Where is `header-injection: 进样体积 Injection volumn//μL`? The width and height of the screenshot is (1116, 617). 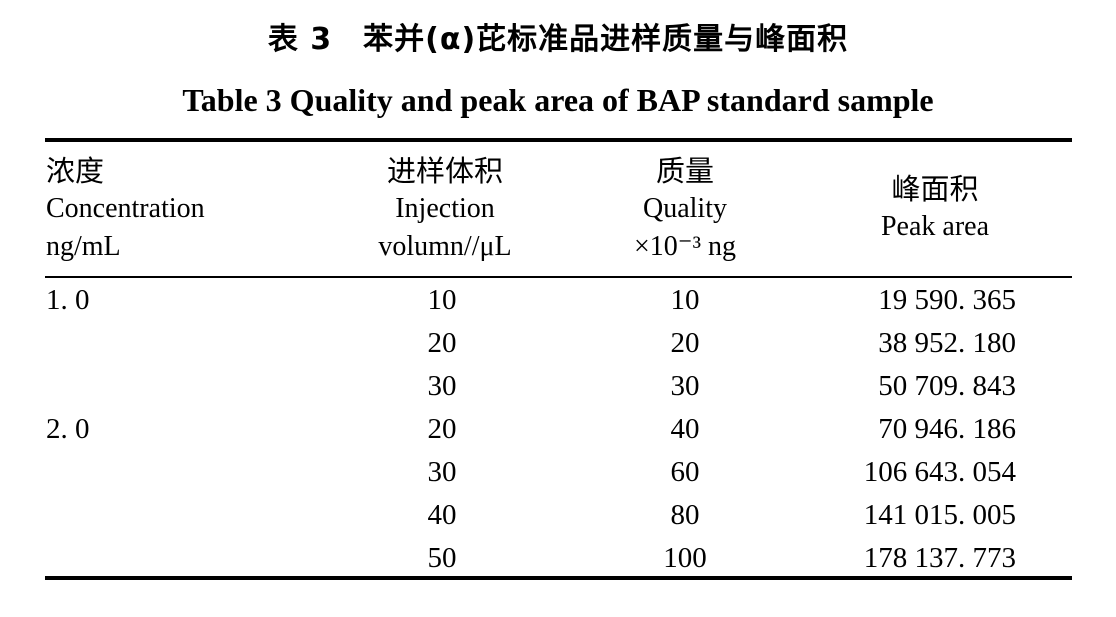
header-injection: 进样体积 Injection volumn//μL is located at coordinates (445, 209).